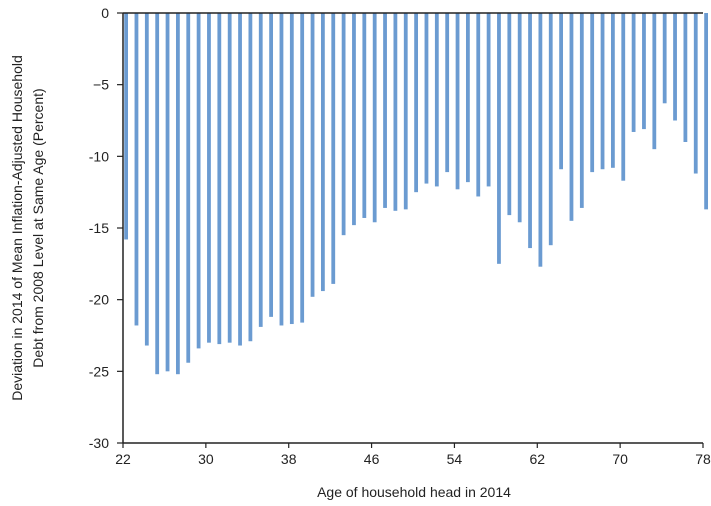  I want to click on x-tick-label: 54, so click(455, 459).